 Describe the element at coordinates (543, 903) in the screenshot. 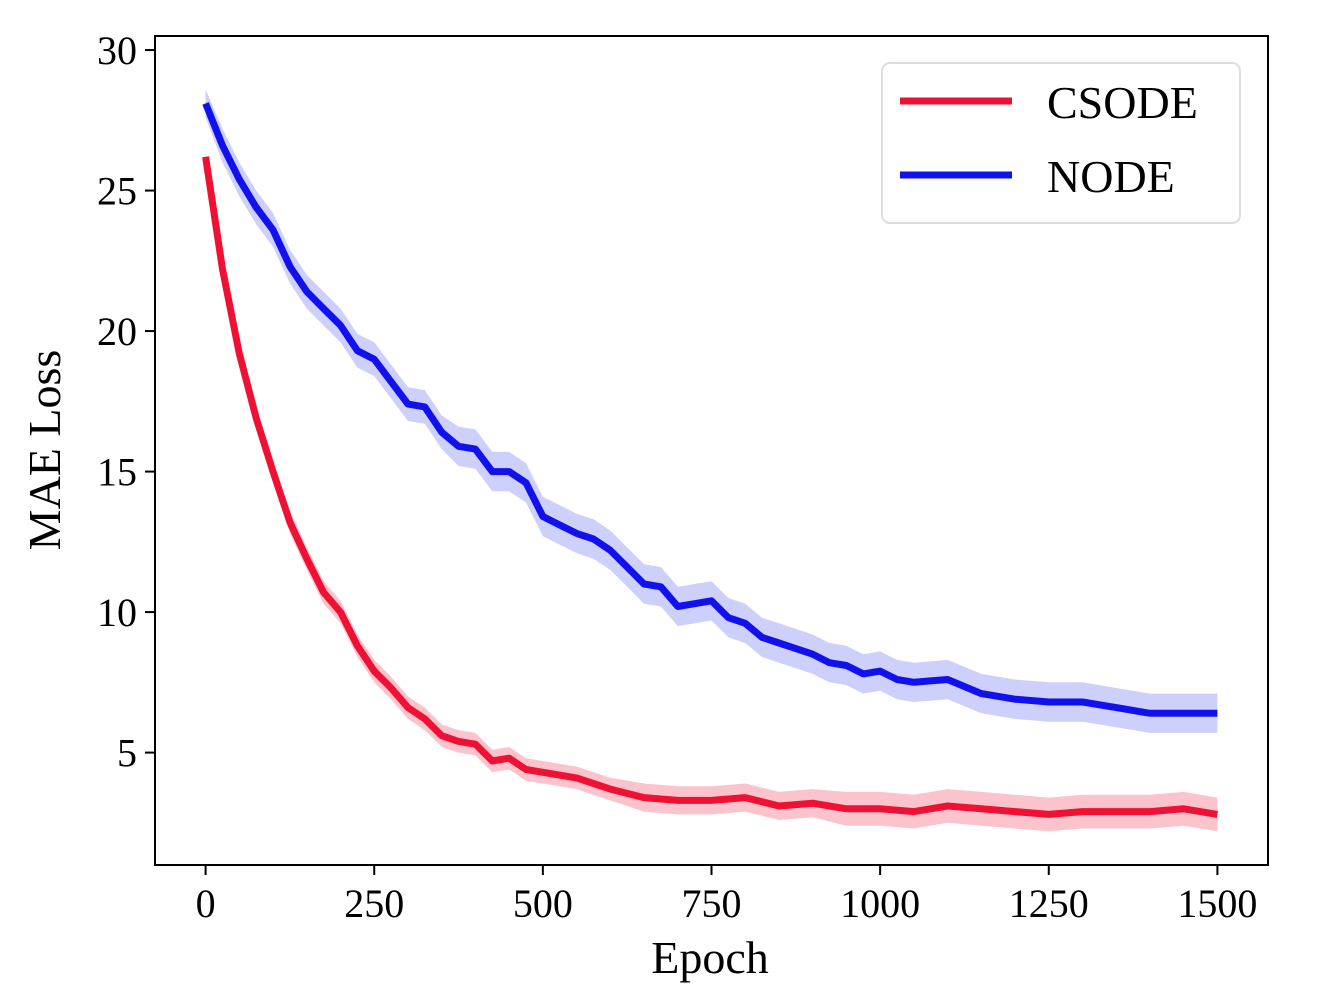

I see `x-tick-label: 500` at that location.